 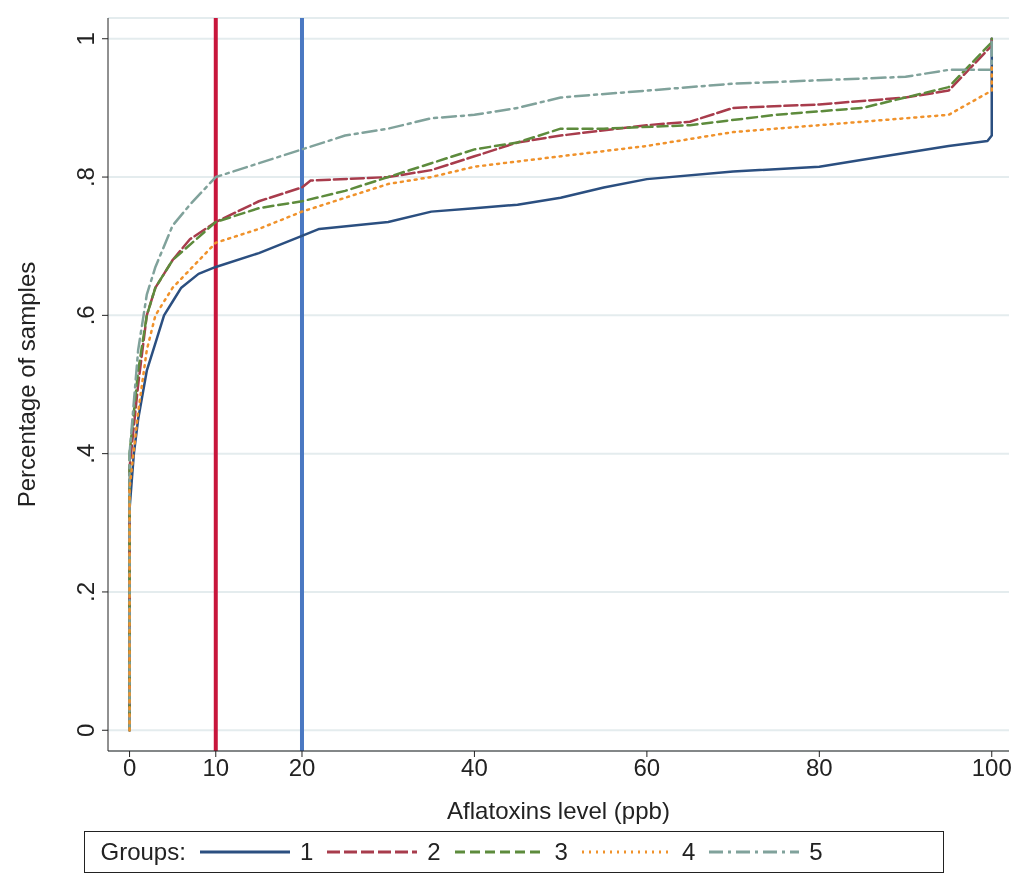 I want to click on x-tick-label: 40, so click(x=474, y=768).